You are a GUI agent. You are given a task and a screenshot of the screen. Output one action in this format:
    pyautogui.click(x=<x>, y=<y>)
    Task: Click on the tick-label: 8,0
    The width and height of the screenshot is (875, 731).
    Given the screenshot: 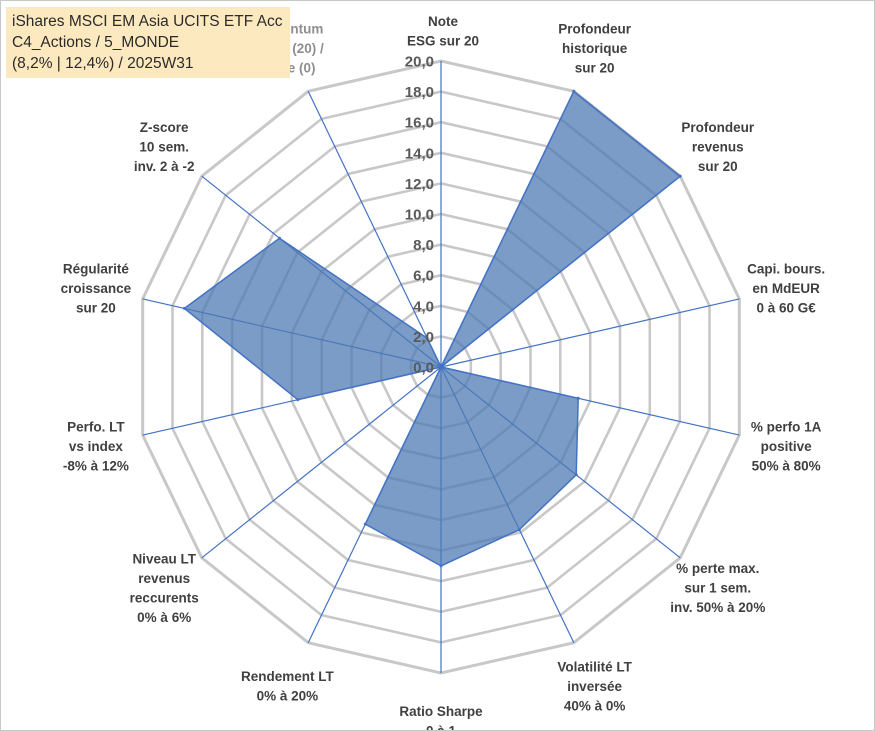 What is the action you would take?
    pyautogui.click(x=423, y=245)
    